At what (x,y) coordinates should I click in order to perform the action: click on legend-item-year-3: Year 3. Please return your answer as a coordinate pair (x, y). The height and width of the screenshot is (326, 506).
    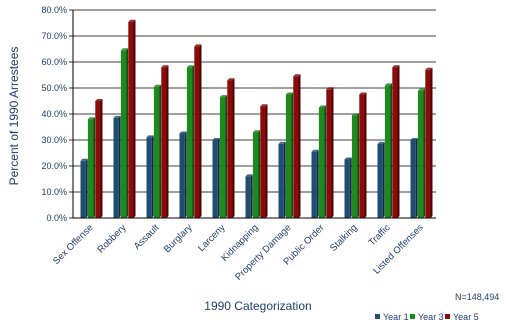
    Looking at the image, I should click on (427, 317).